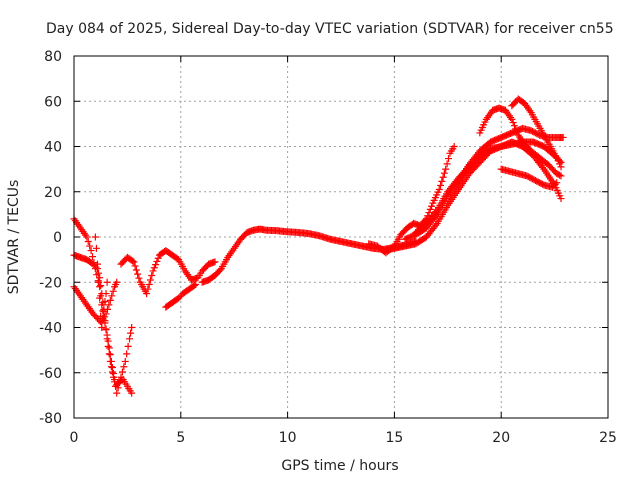  Describe the element at coordinates (168, 272) in the screenshot. I see `series-sat-e` at that location.